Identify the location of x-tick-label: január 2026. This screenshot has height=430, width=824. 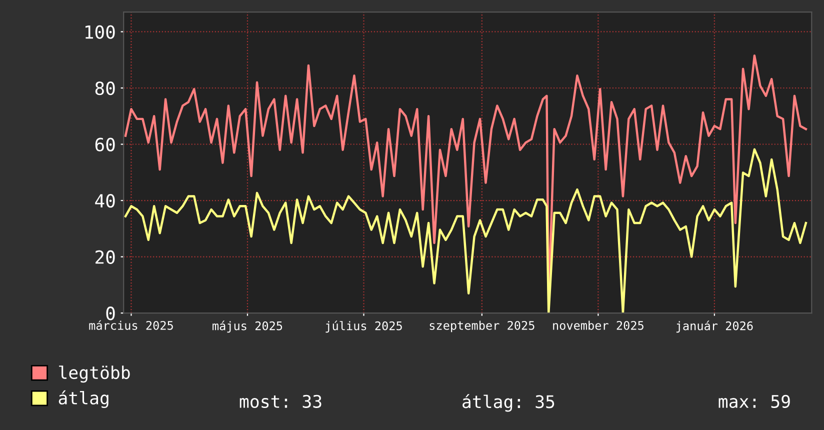
(714, 326).